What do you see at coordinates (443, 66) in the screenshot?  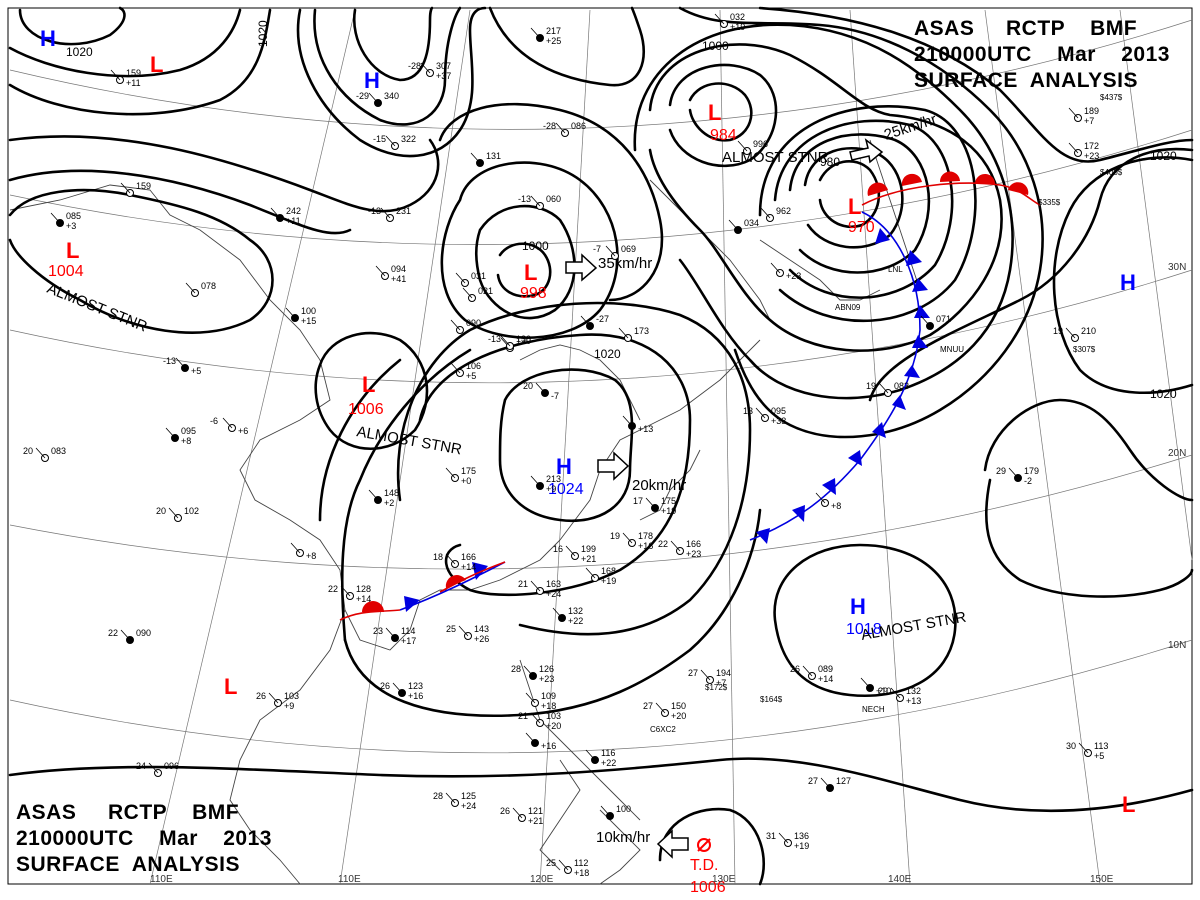 I see `station-pressure: 307` at bounding box center [443, 66].